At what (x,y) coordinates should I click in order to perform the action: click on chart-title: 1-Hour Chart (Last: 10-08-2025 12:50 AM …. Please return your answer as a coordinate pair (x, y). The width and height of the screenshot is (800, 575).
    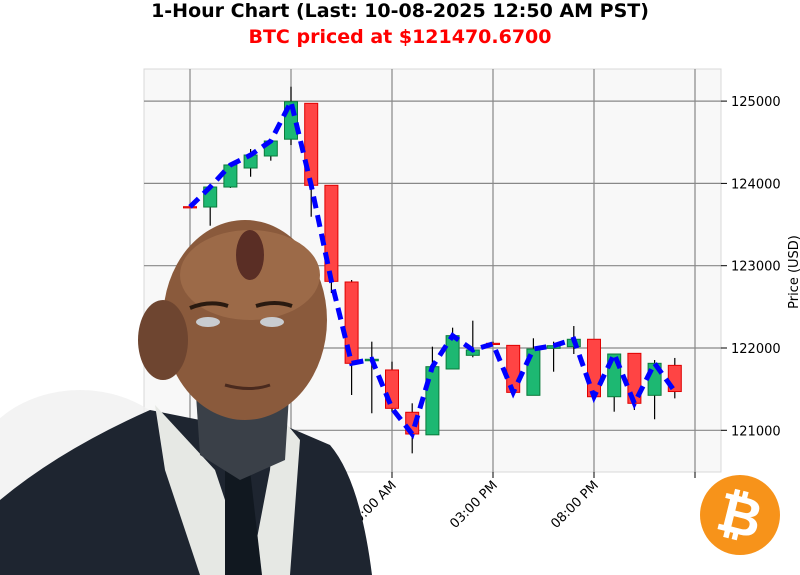
    Looking at the image, I should click on (400, 11).